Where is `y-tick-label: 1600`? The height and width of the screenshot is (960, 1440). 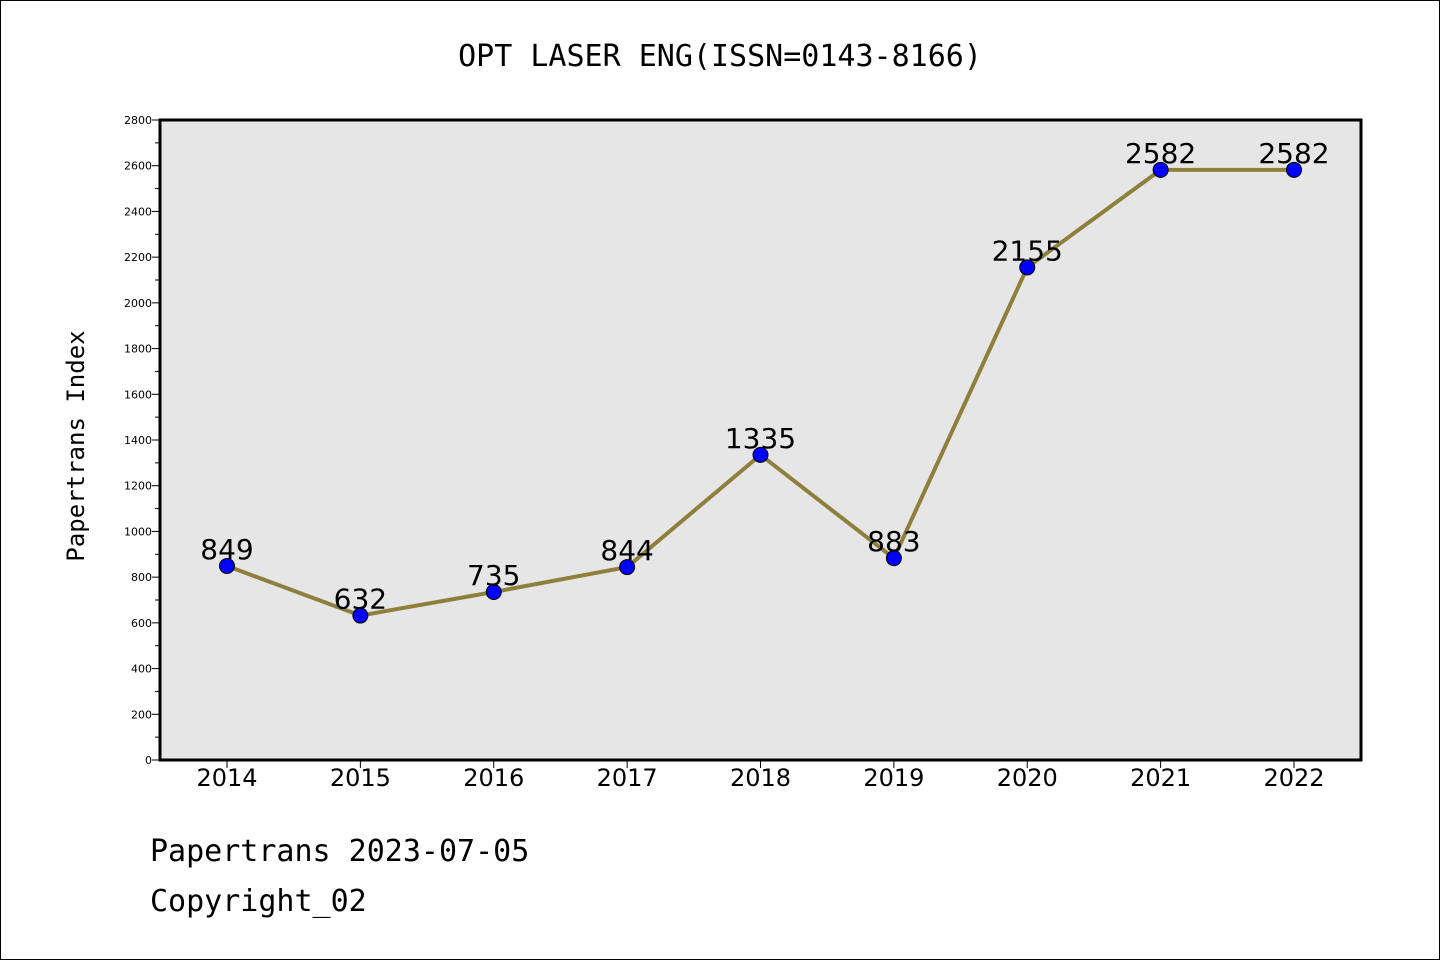 y-tick-label: 1600 is located at coordinates (138, 394).